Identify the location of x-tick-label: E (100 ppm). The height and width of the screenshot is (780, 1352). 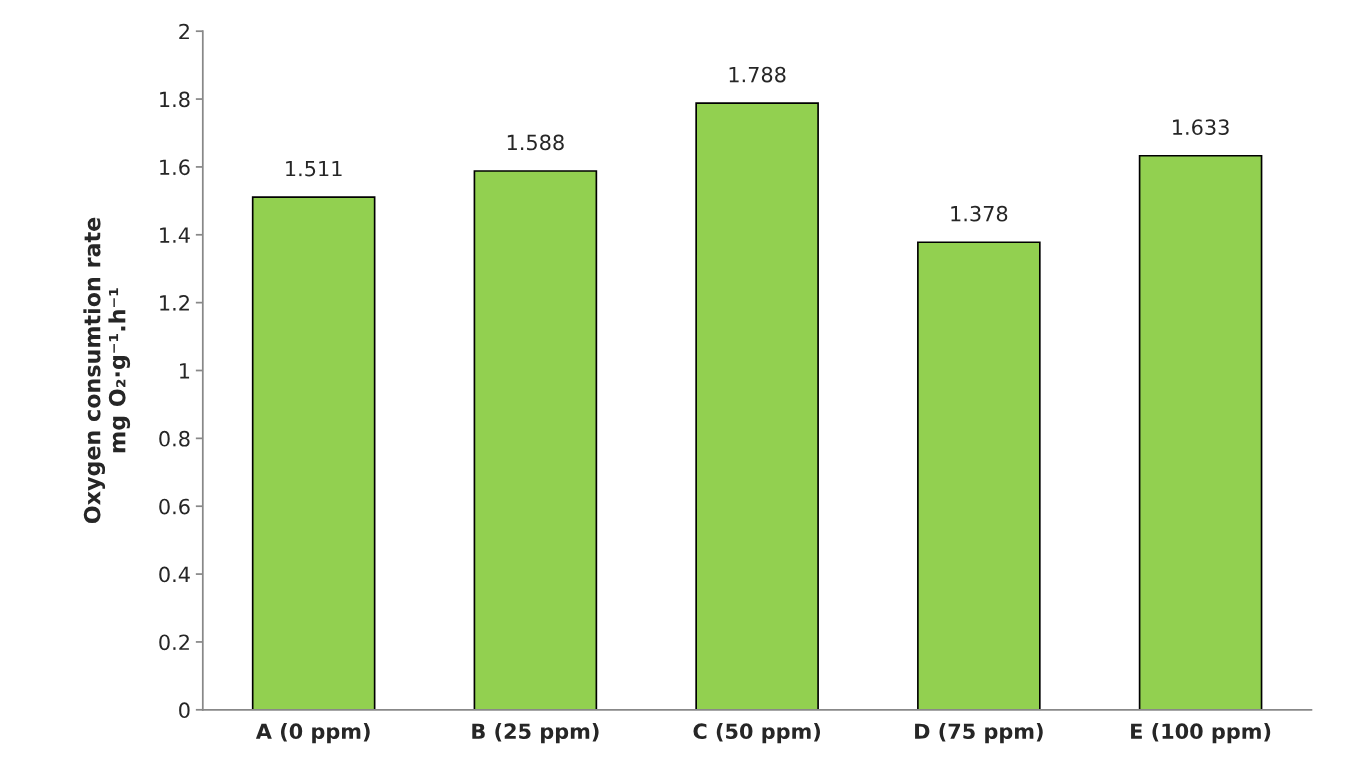
(1201, 733).